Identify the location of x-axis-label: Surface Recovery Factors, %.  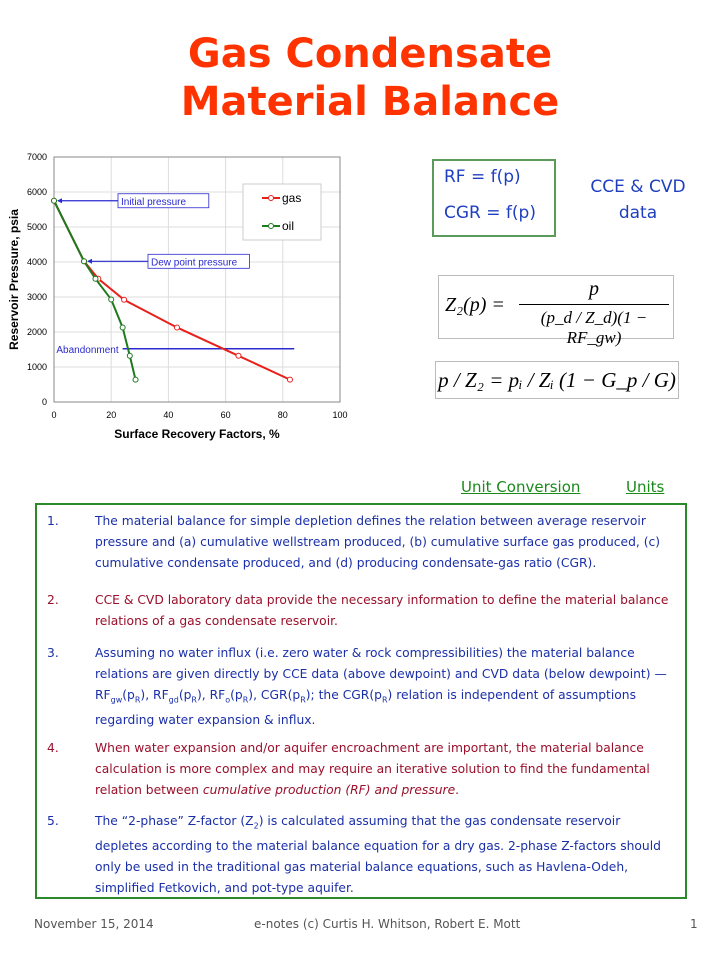
(197, 434).